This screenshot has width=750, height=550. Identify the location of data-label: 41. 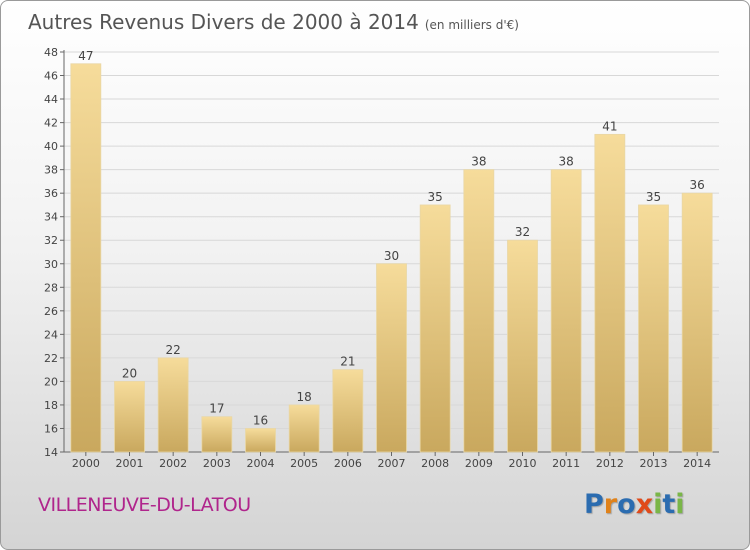
(609, 126).